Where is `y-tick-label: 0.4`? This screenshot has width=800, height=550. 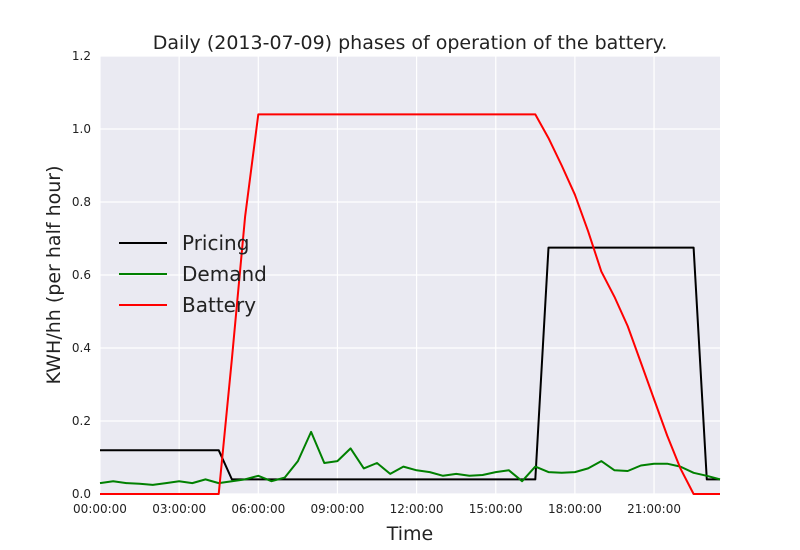 y-tick-label: 0.4 is located at coordinates (81, 348).